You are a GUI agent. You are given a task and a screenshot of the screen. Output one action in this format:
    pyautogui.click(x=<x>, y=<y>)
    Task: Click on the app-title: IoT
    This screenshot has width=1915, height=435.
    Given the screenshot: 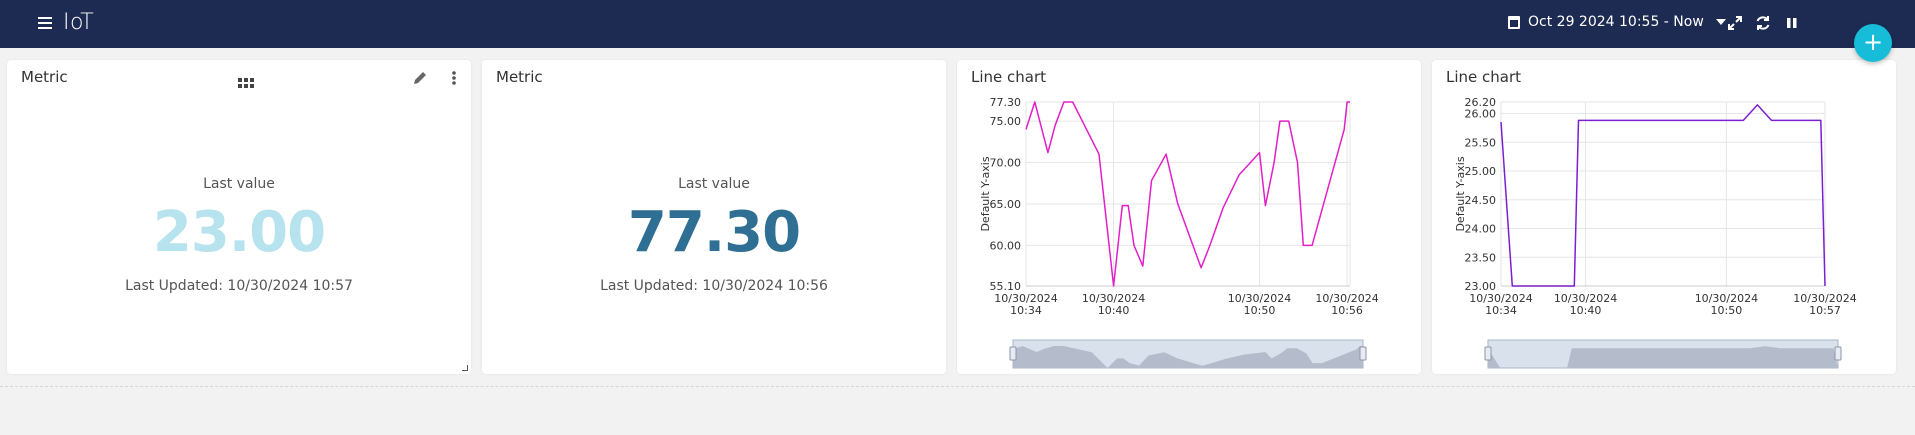 What is the action you would take?
    pyautogui.click(x=79, y=22)
    